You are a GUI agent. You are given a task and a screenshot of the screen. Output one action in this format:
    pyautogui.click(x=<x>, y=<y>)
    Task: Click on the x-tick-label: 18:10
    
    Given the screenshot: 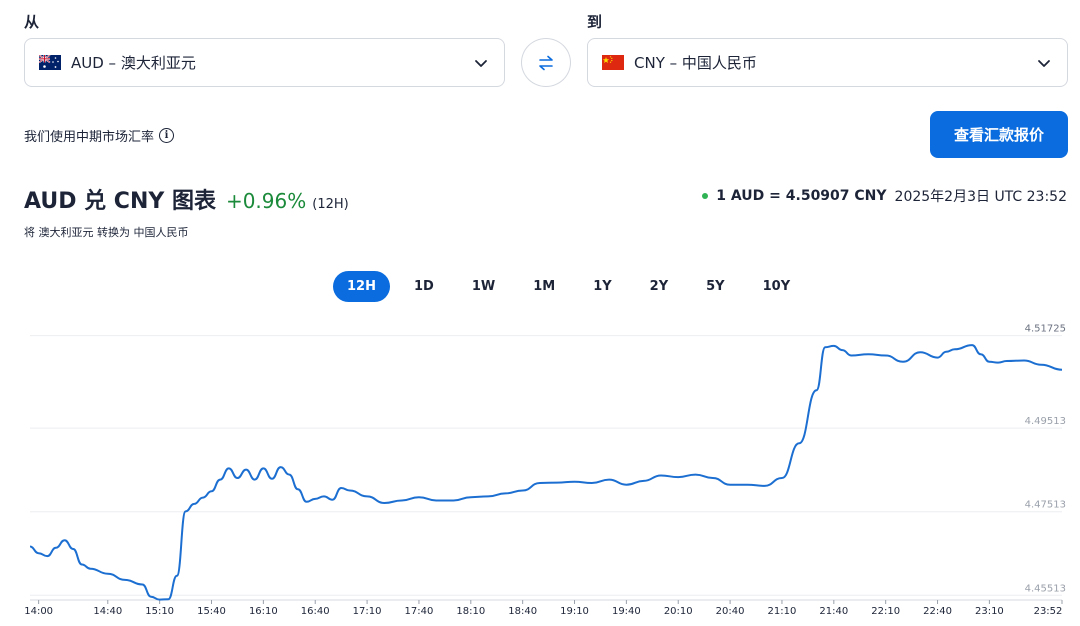 What is the action you would take?
    pyautogui.click(x=470, y=611)
    